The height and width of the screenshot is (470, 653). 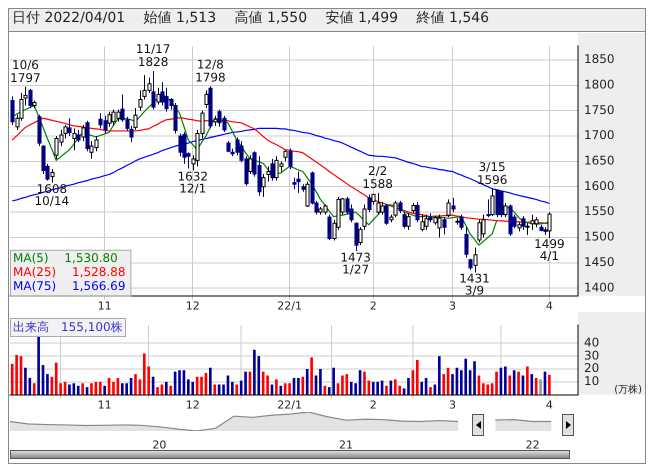 What do you see at coordinates (346, 445) in the screenshot?
I see `x-tick-label: 21` at bounding box center [346, 445].